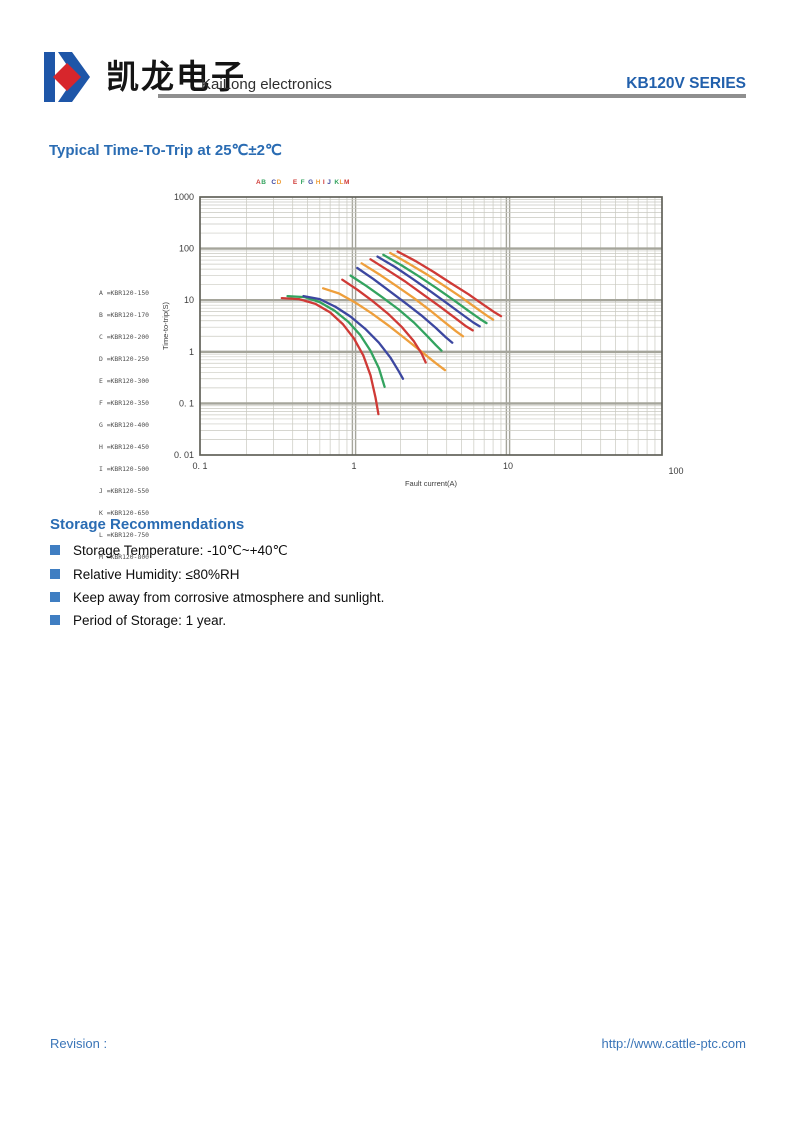 This screenshot has width=793, height=1122. I want to click on header-rule, so click(452, 96).